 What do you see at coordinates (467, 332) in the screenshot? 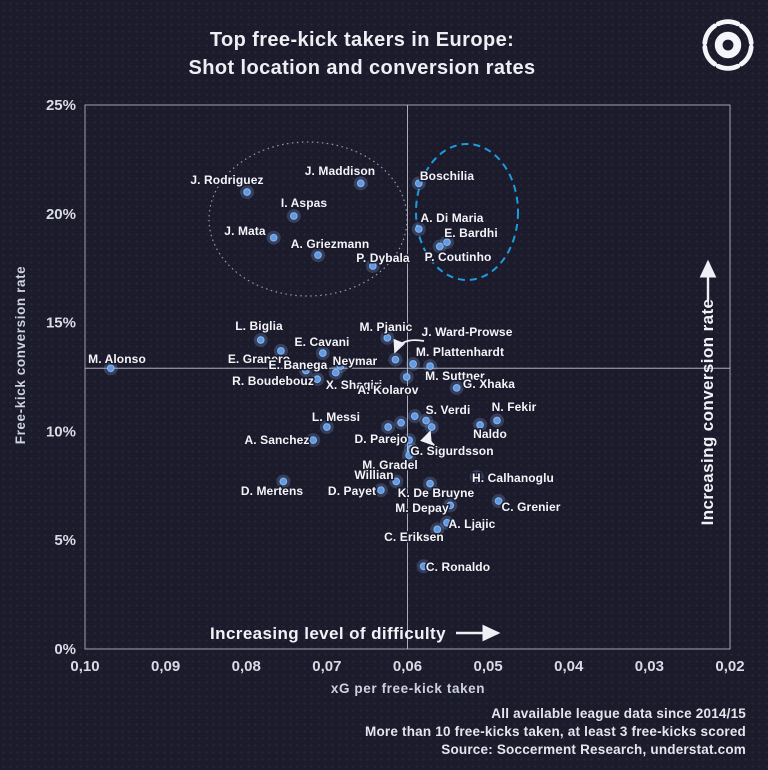
I see `player-label: J. Ward-Prowse` at bounding box center [467, 332].